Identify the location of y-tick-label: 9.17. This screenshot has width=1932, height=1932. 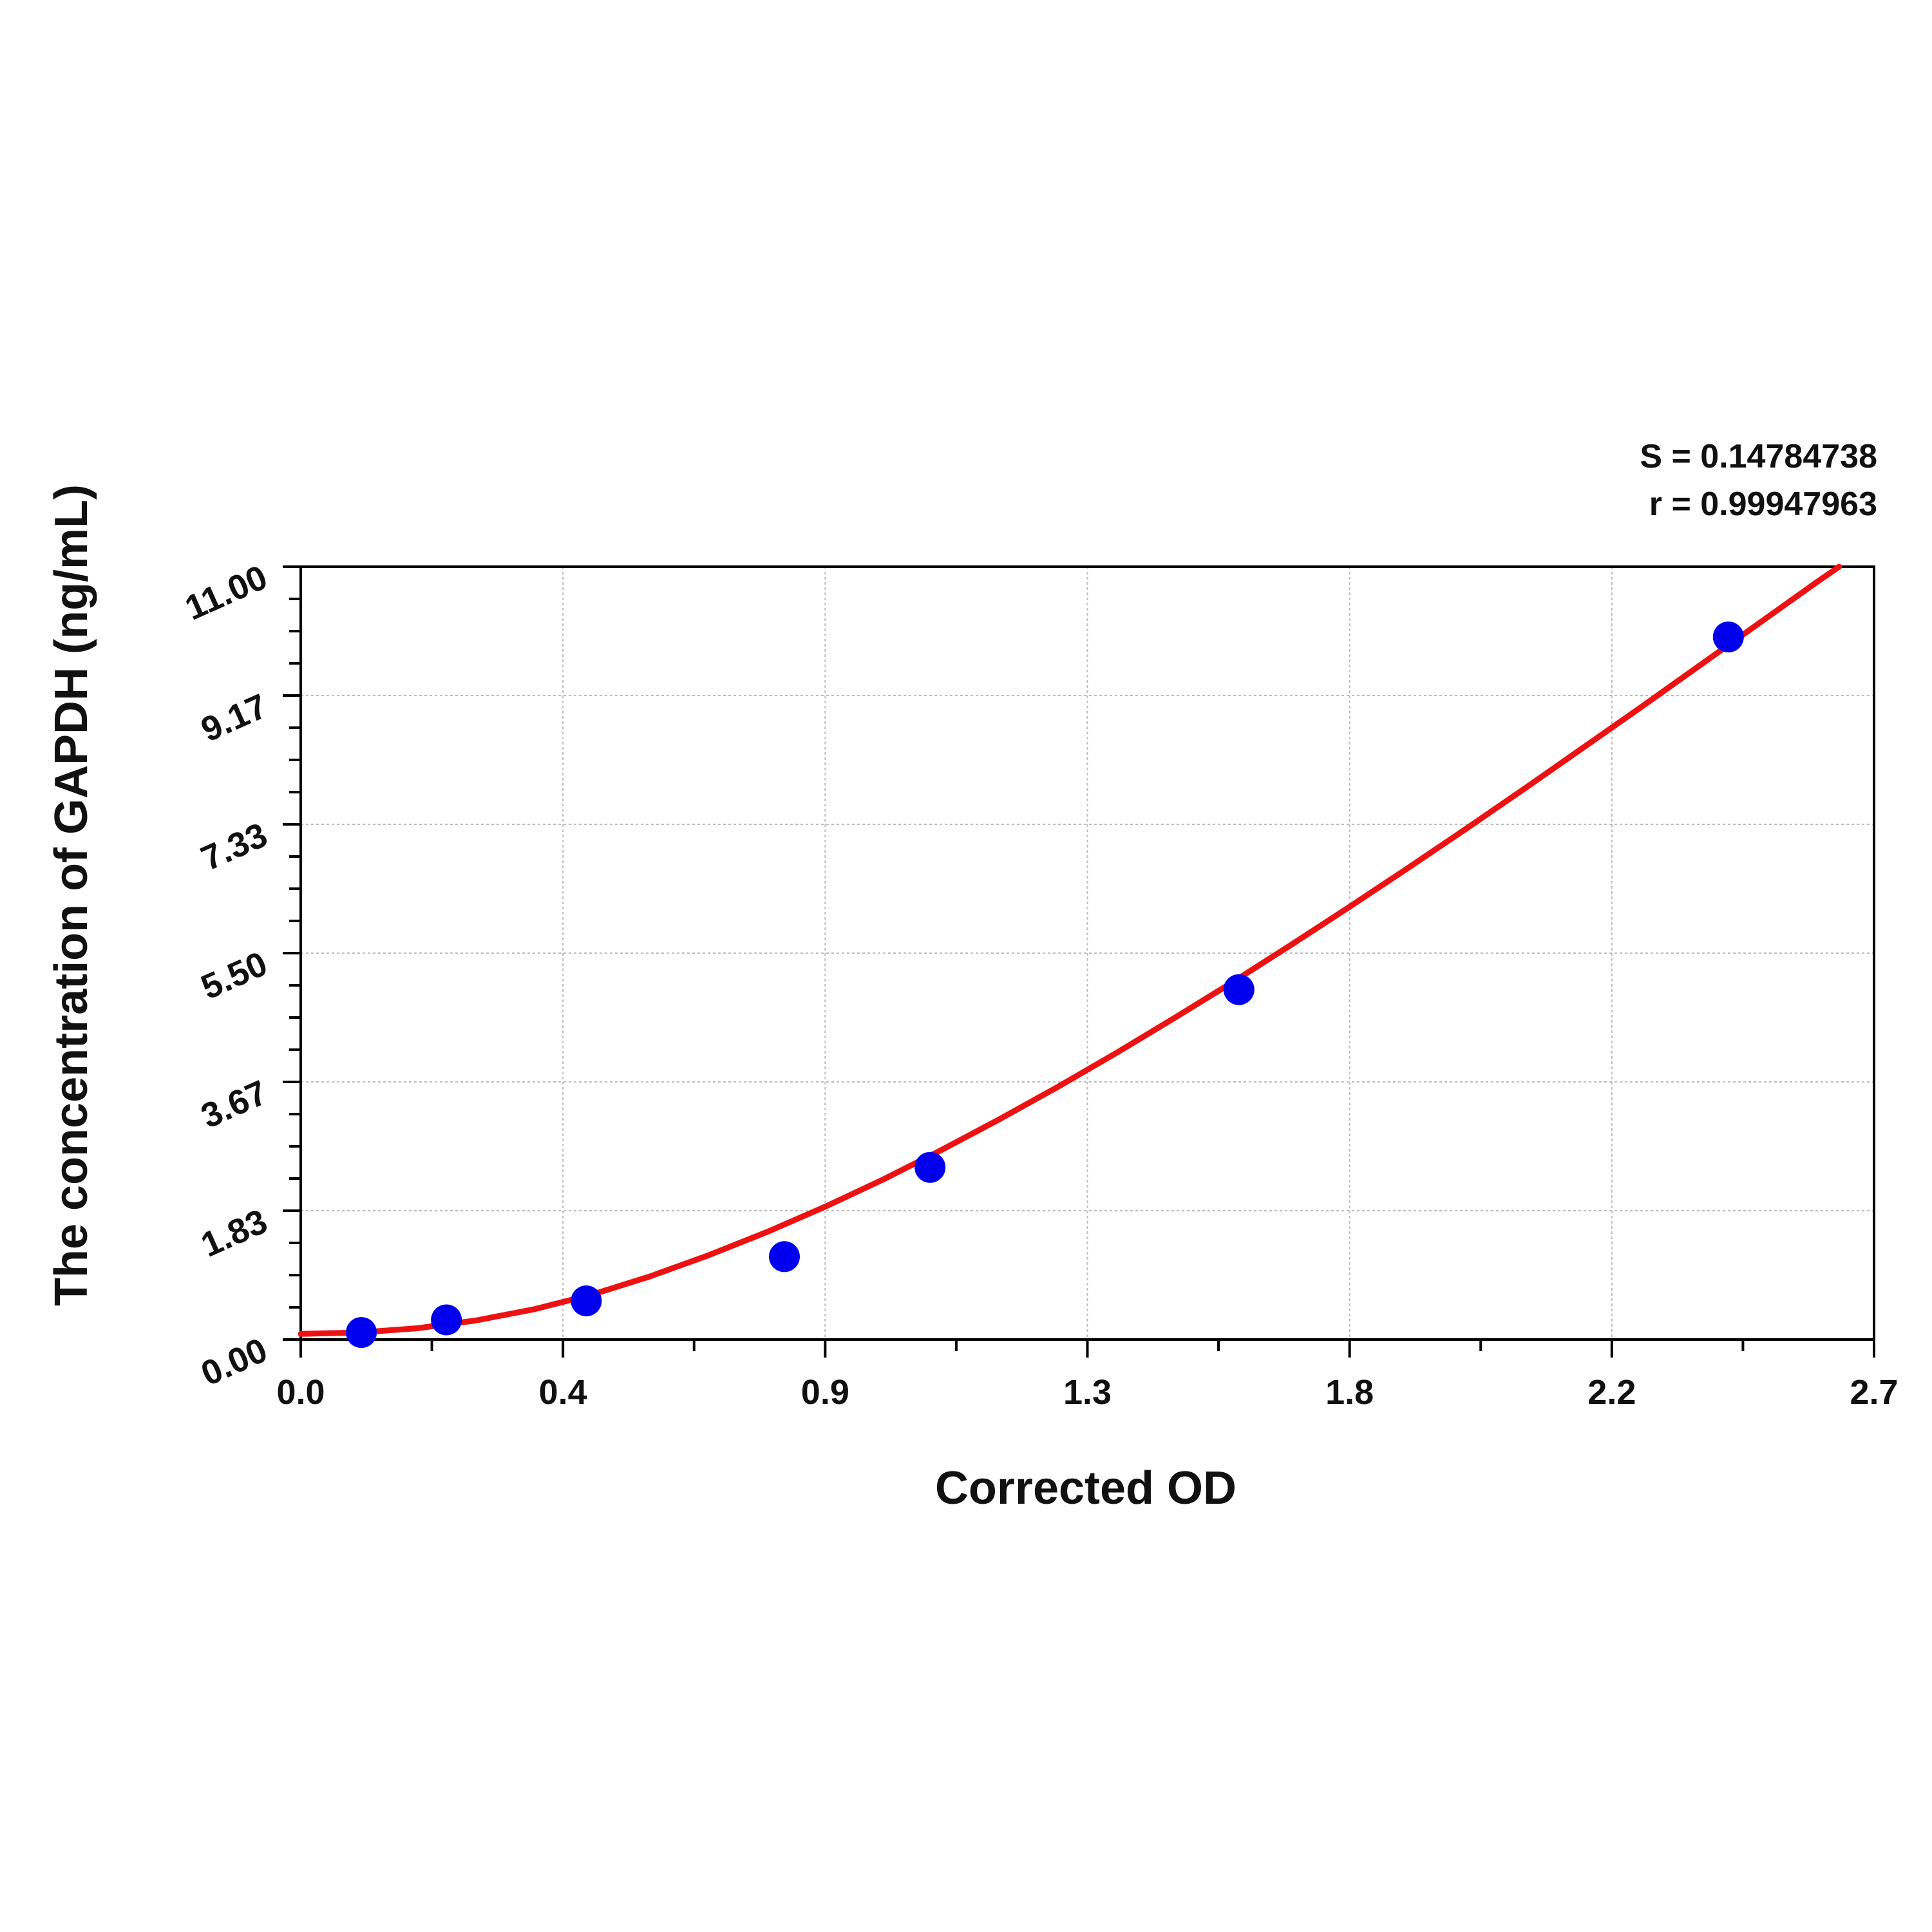
(233, 718).